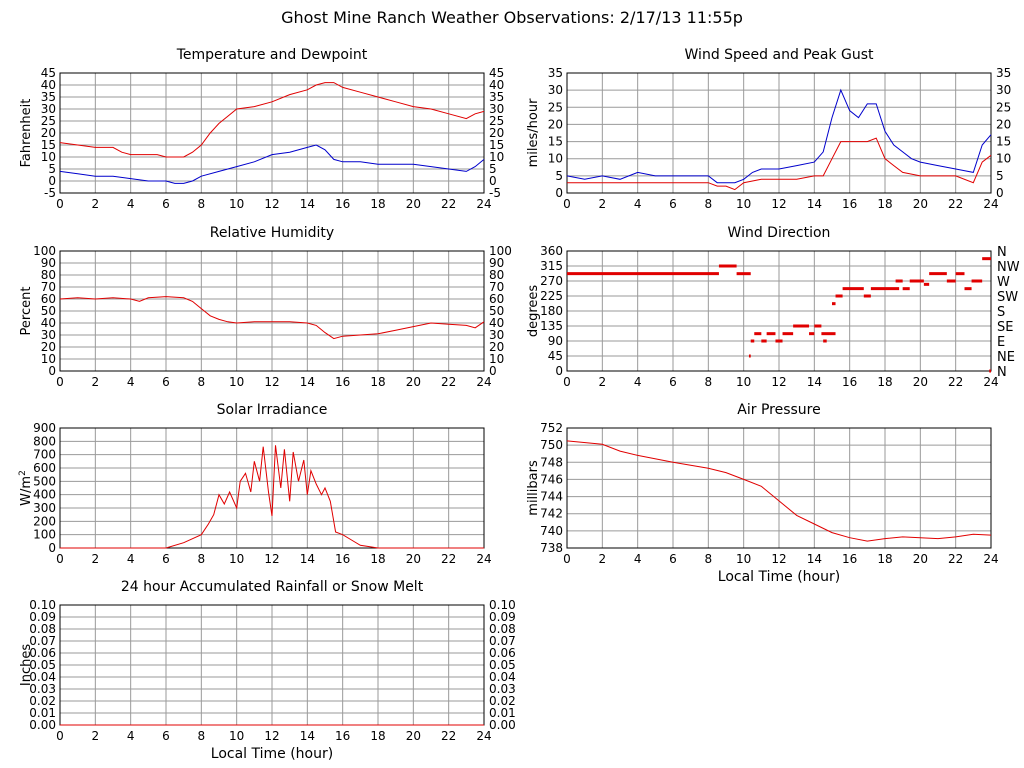 Image resolution: width=1024 pixels, height=768 pixels. I want to click on y-tick-label: 0.03, so click(42, 689).